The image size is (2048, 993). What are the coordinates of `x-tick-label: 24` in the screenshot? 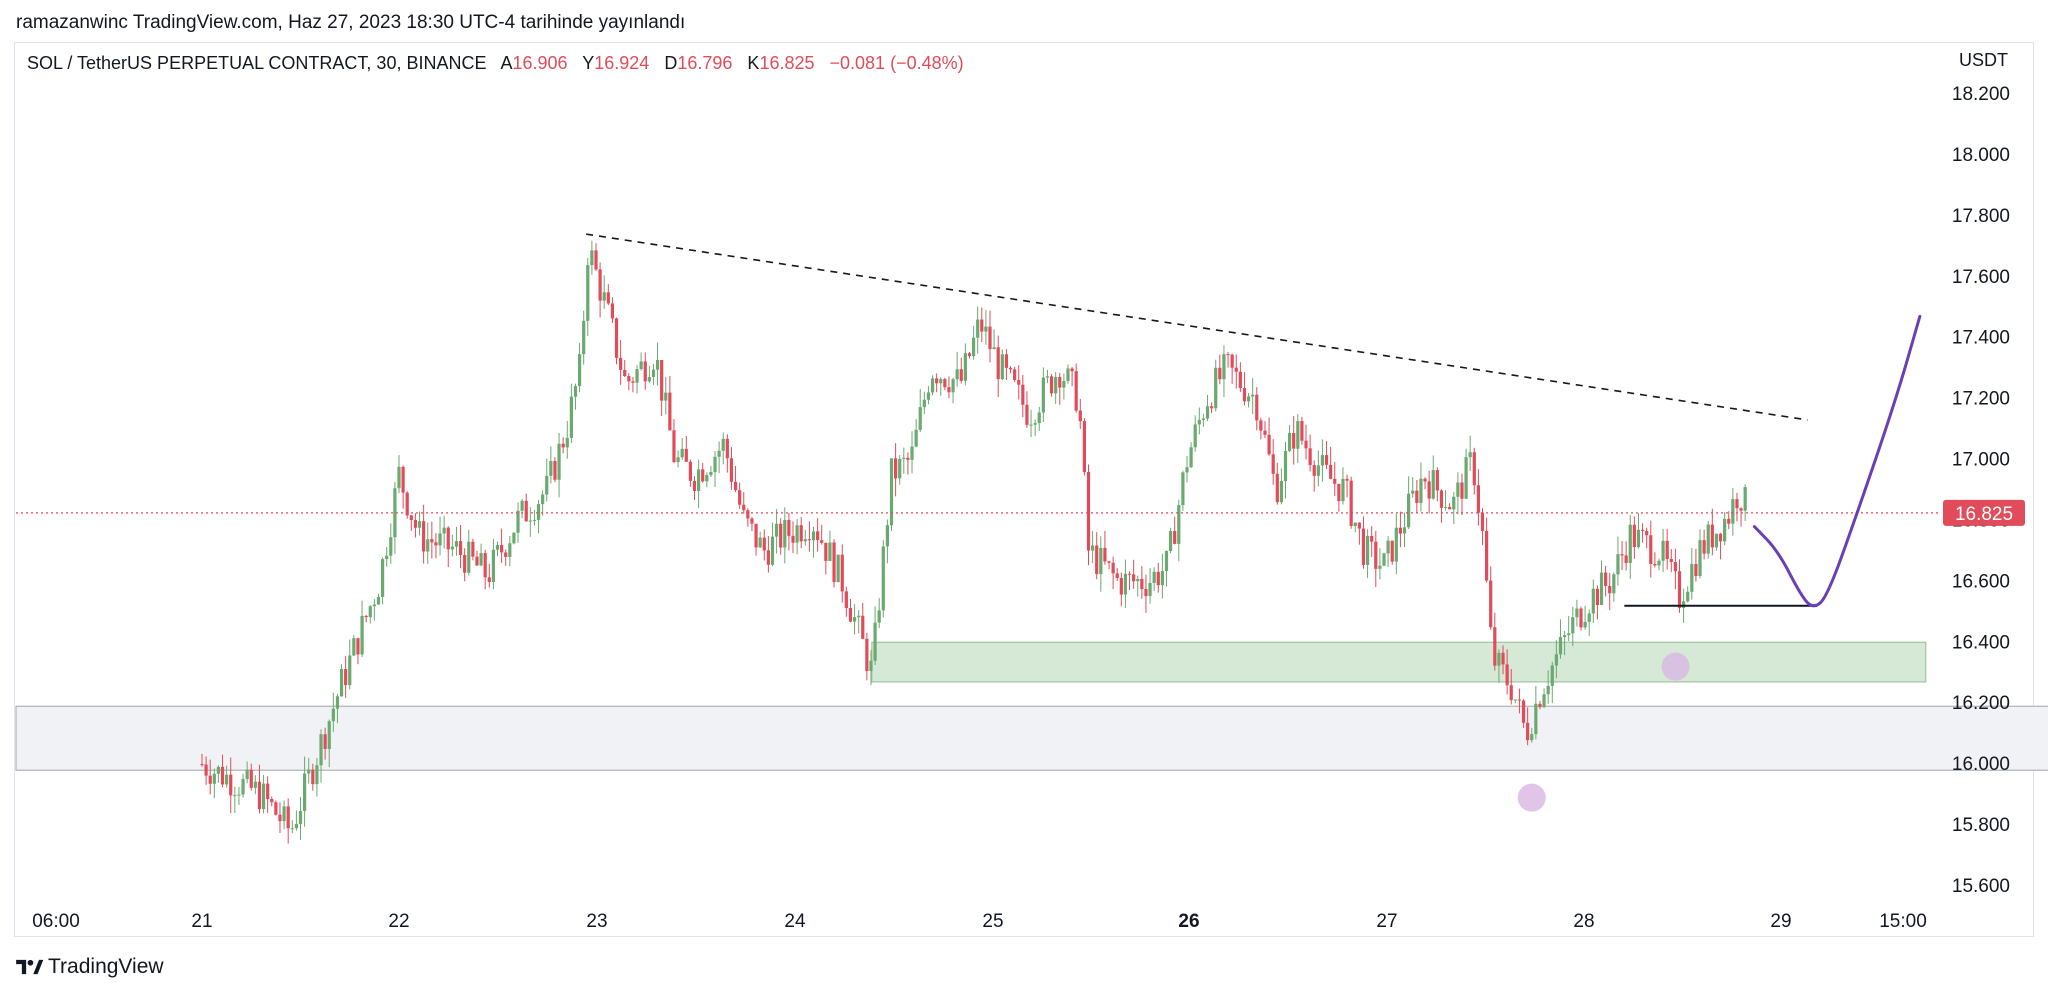 It's located at (795, 921).